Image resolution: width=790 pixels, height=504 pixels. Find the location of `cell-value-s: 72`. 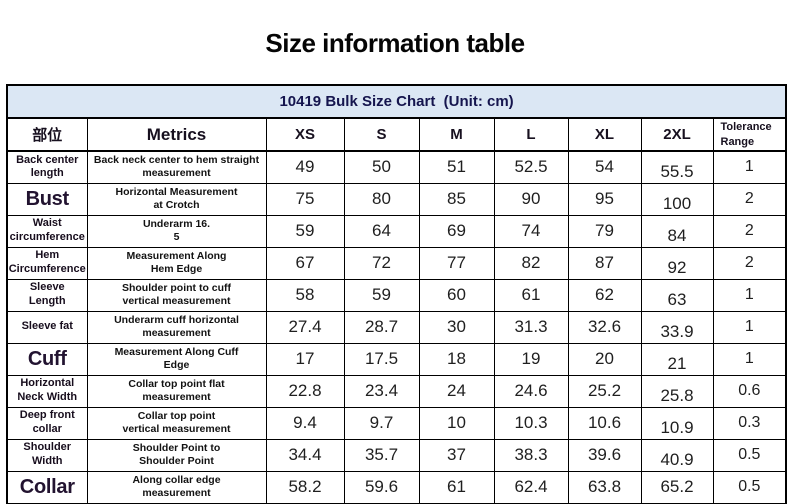

cell-value-s: 72 is located at coordinates (381, 263).